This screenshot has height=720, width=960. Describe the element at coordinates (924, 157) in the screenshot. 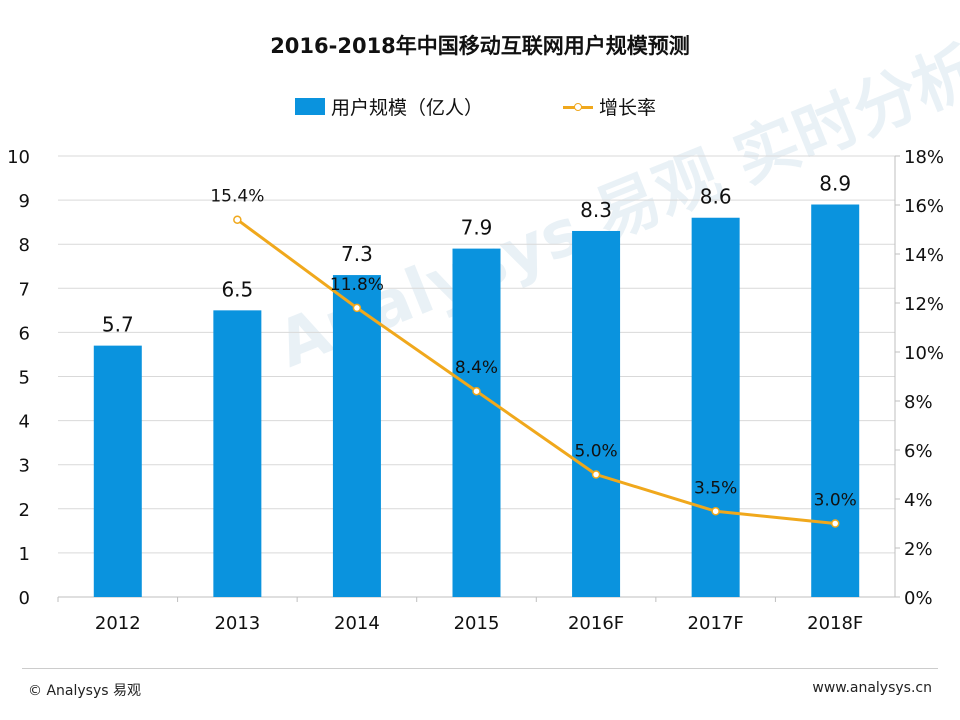

I see `y-right-tick-label: 18%` at that location.